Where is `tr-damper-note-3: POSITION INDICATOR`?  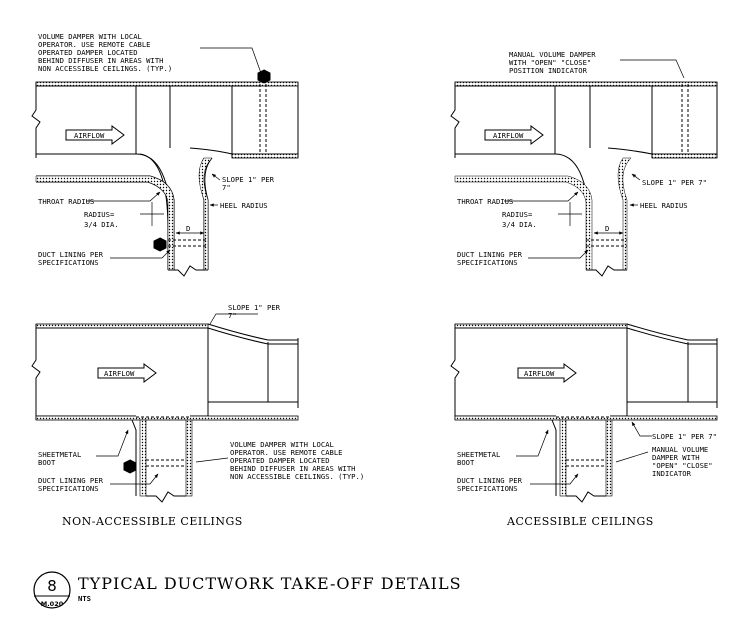 tr-damper-note-3: POSITION INDICATOR is located at coordinates (548, 70).